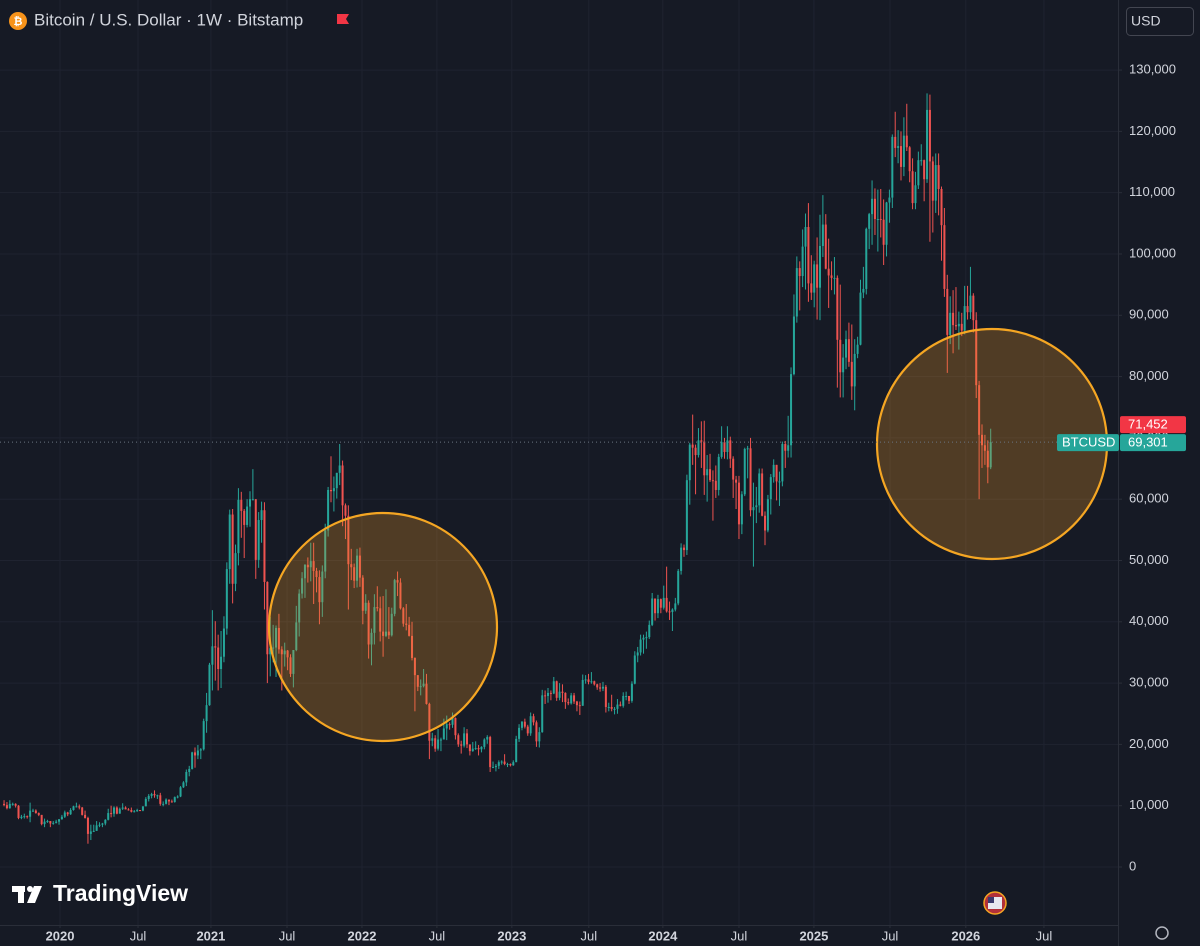  What do you see at coordinates (813, 935) in the screenshot?
I see `x-tick-label: 2025` at bounding box center [813, 935].